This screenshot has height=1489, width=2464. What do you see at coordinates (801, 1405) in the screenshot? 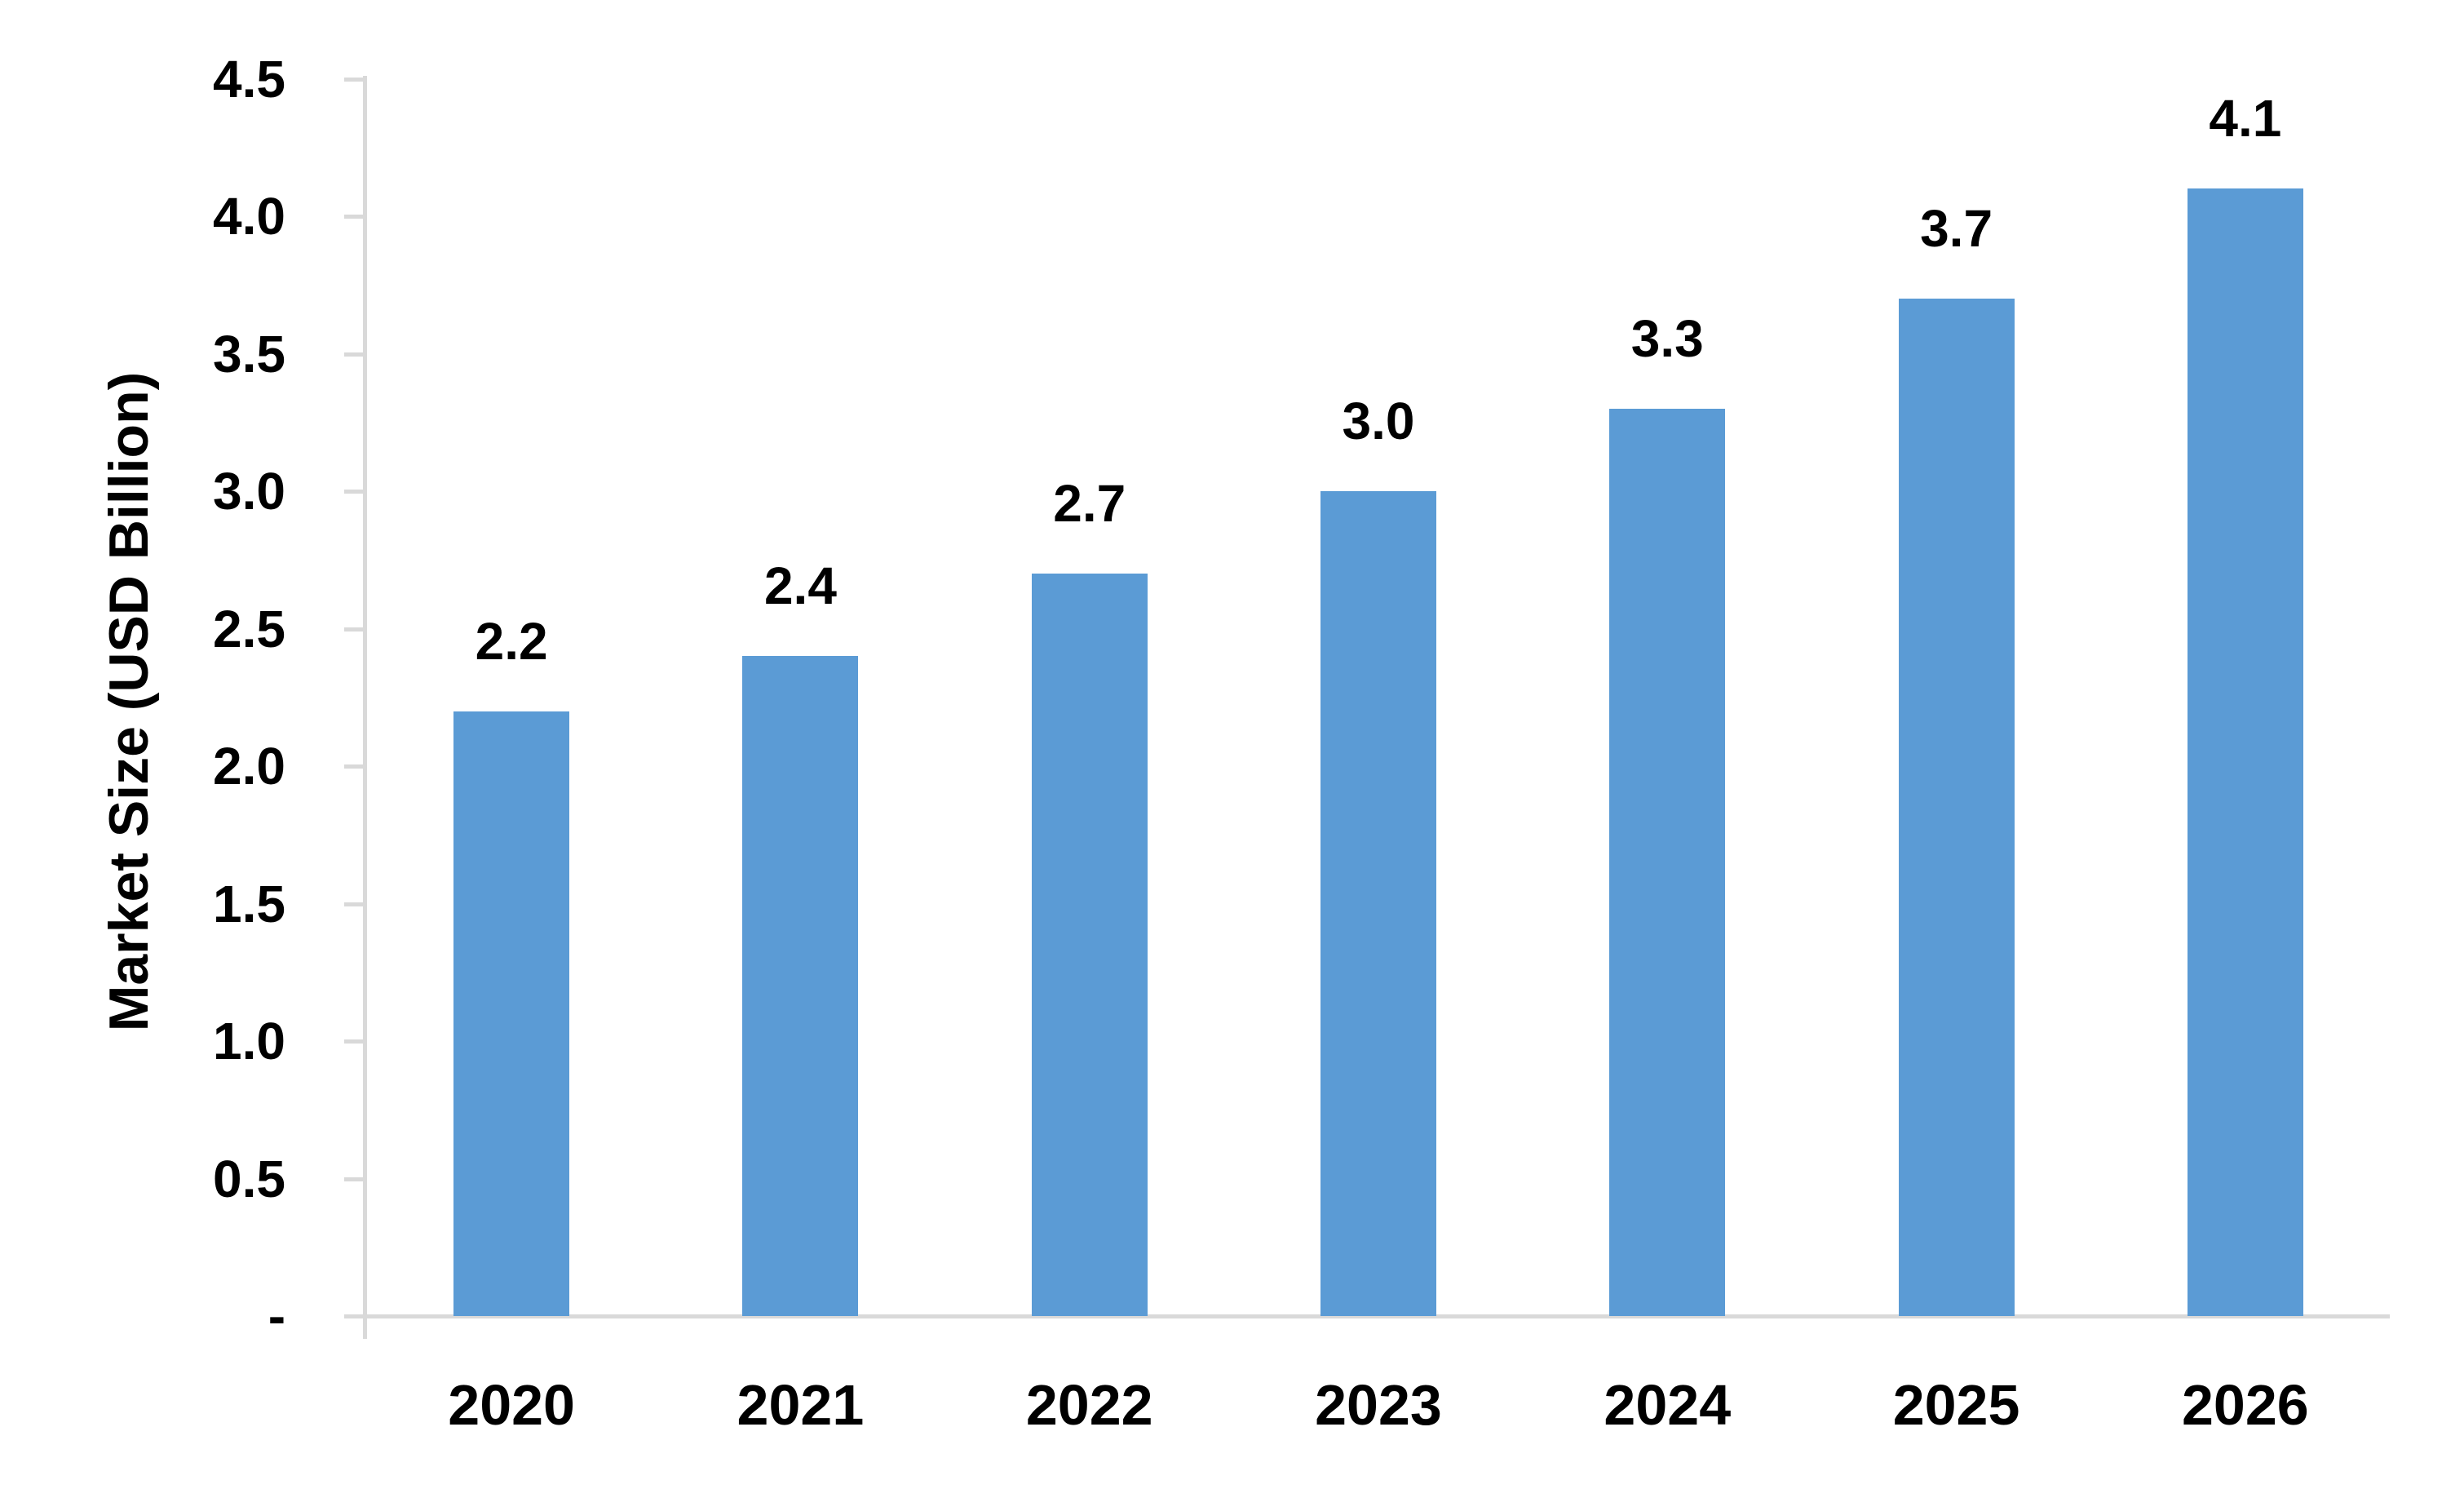
I see `x-tick-label: 2021` at bounding box center [801, 1405].